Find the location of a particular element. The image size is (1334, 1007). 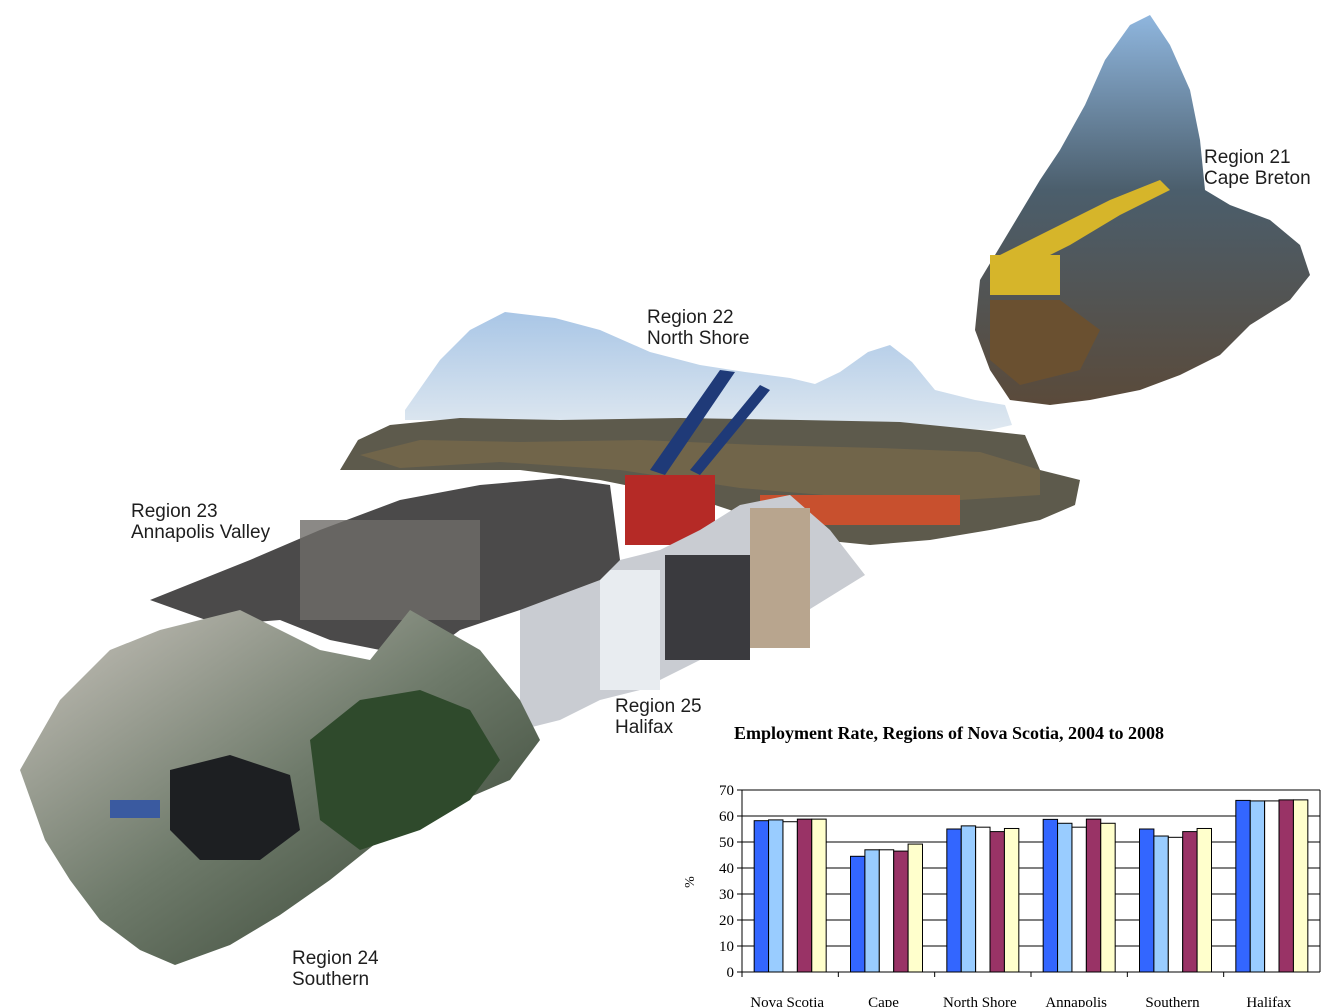

x-tick-label: Halifax is located at coordinates (1268, 1001).